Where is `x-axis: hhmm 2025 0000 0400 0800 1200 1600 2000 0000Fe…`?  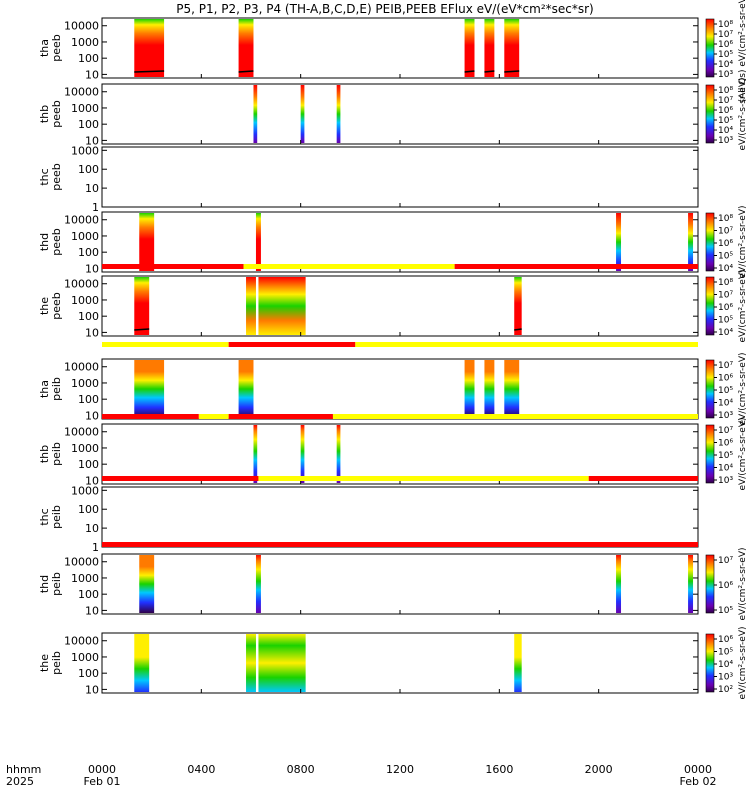
x-axis: hhmm 2025 0000 0400 0800 1200 1600 2000 0000Fe… is located at coordinates (361, 775).